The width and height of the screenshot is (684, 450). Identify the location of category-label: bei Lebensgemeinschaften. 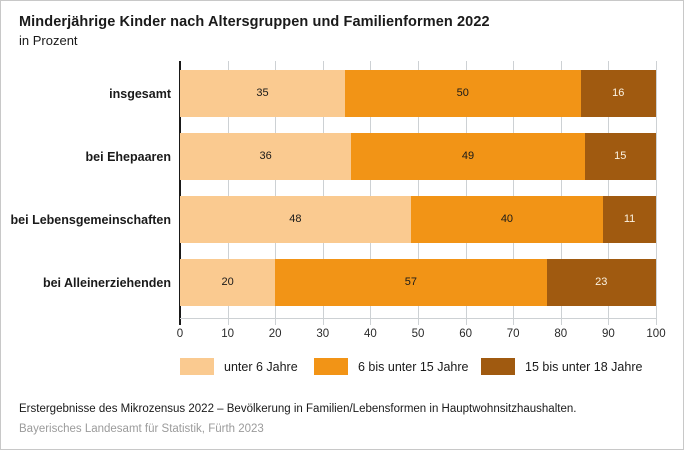
(90, 219).